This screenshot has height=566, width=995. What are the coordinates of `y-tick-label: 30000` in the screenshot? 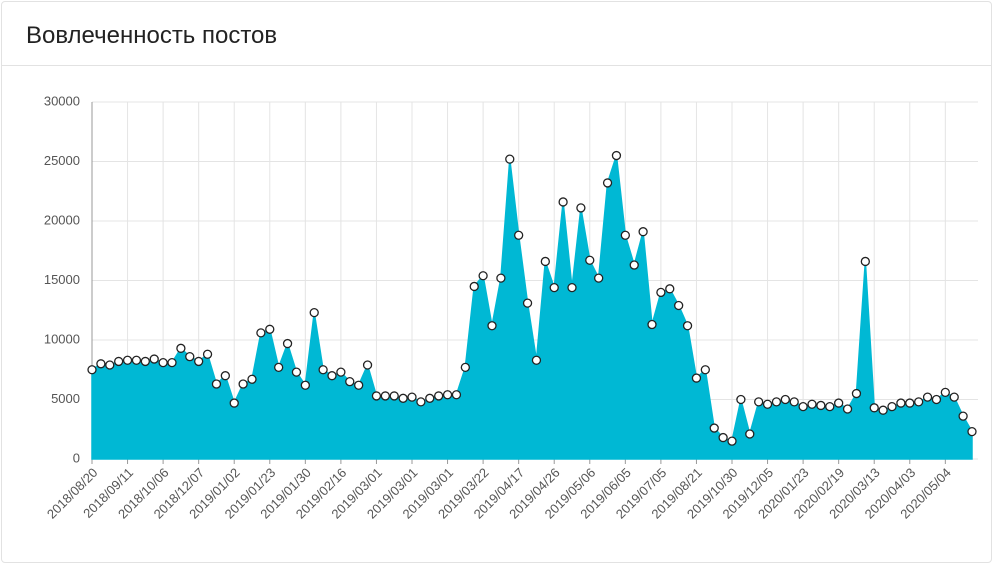 It's located at (62, 100).